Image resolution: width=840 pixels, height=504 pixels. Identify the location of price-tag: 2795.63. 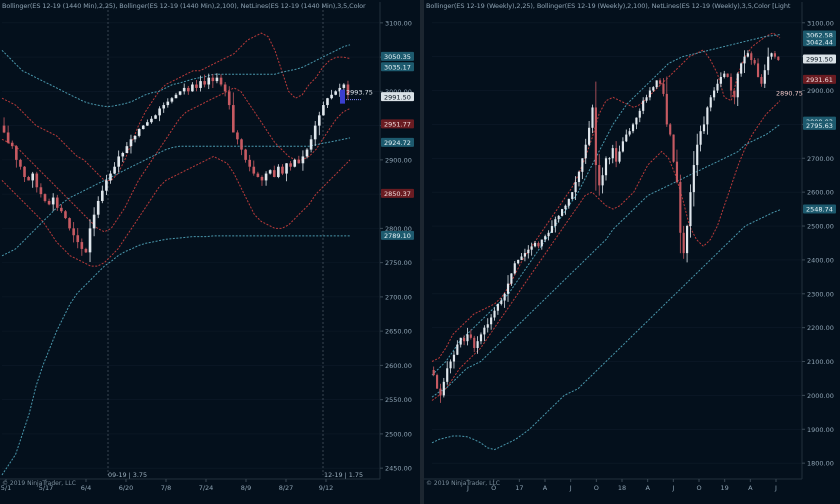
(819, 125).